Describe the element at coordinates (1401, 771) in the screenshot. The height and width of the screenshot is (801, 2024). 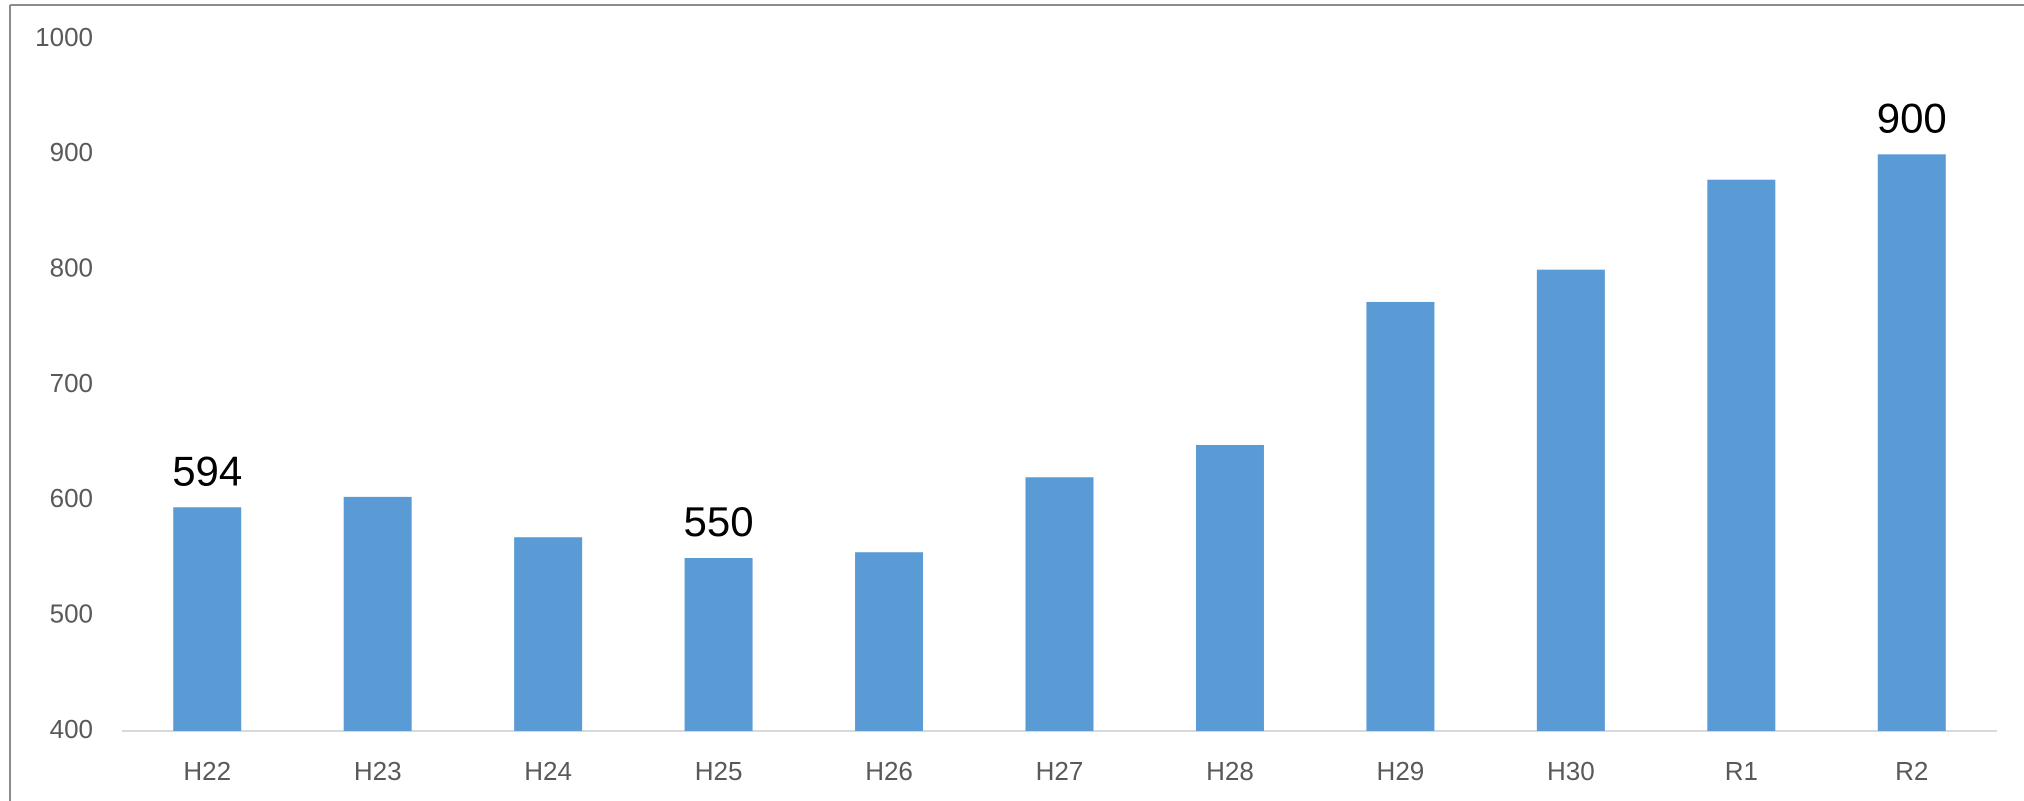
I see `x-tick-label: H29` at that location.